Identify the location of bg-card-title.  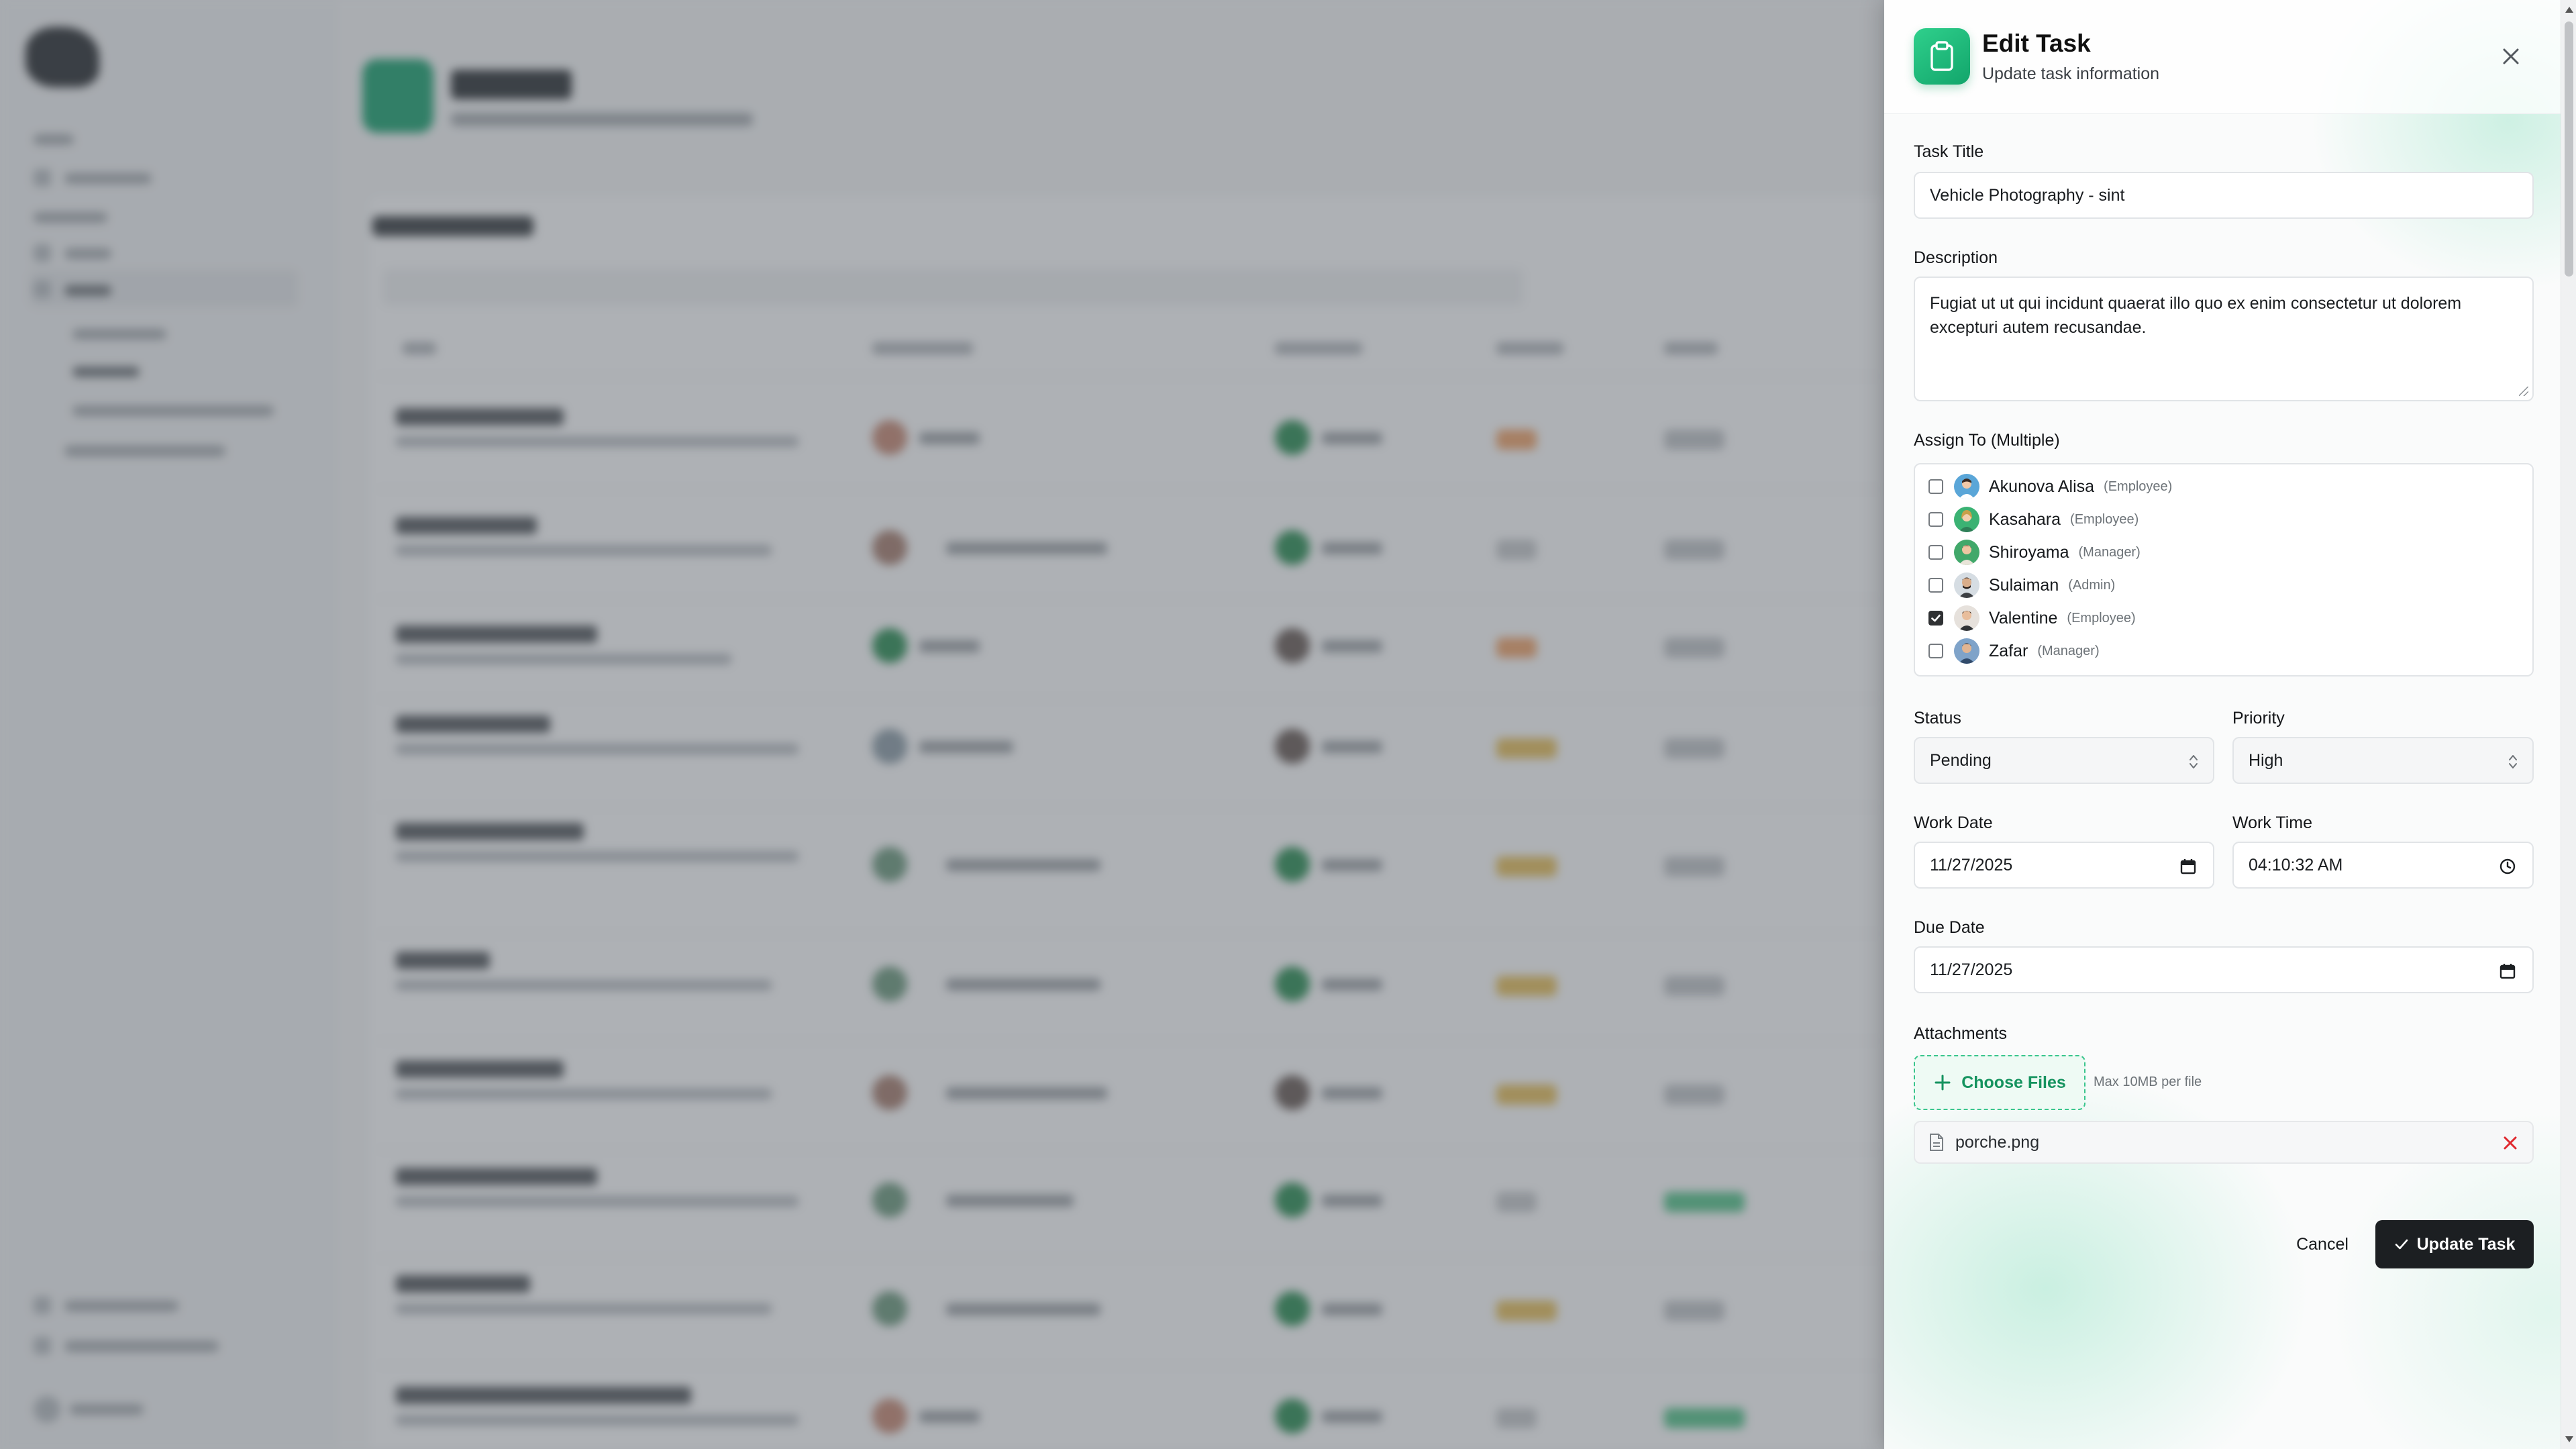
(452, 226).